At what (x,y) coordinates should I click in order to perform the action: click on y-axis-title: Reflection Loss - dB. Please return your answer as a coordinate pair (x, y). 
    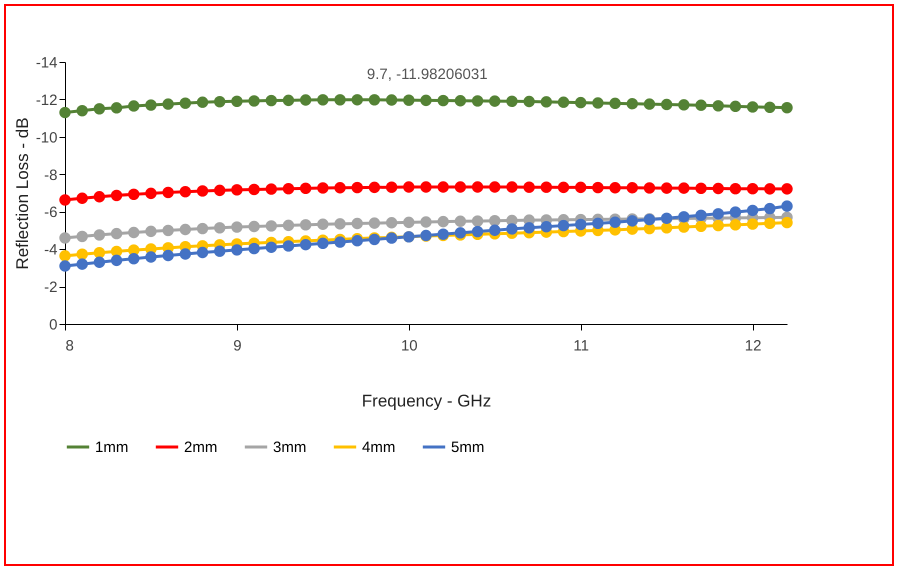
    Looking at the image, I should click on (22, 193).